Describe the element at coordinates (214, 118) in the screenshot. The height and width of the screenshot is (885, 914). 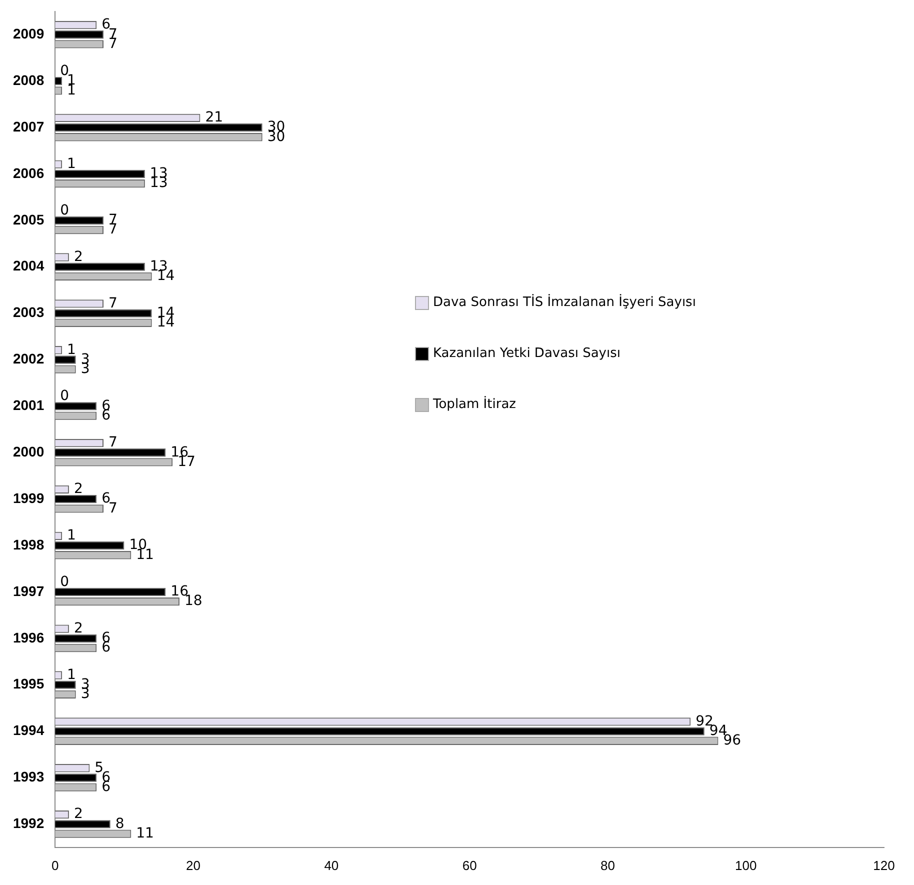
I see `data-label: 21` at that location.